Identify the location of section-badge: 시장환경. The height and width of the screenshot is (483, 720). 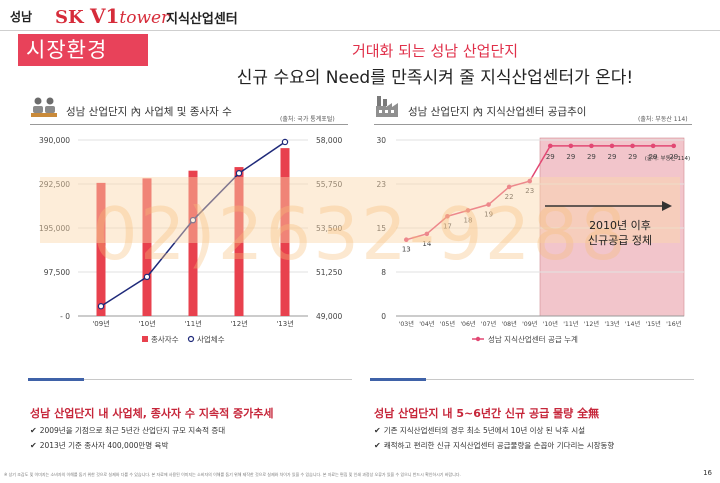
(83, 50).